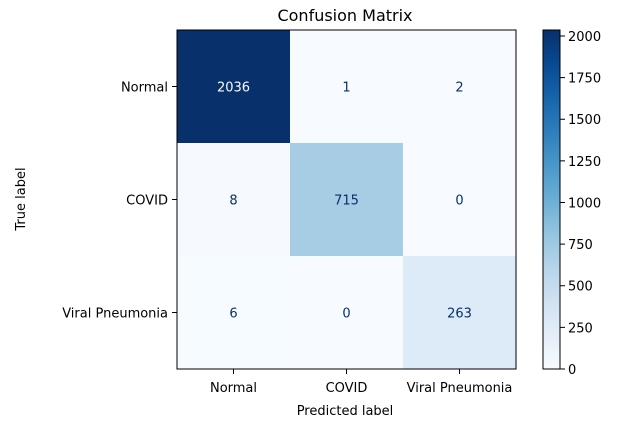 The width and height of the screenshot is (641, 432). Describe the element at coordinates (119, 201) in the screenshot. I see `y-ticks: Normal COVID Viral Pneumonia` at that location.